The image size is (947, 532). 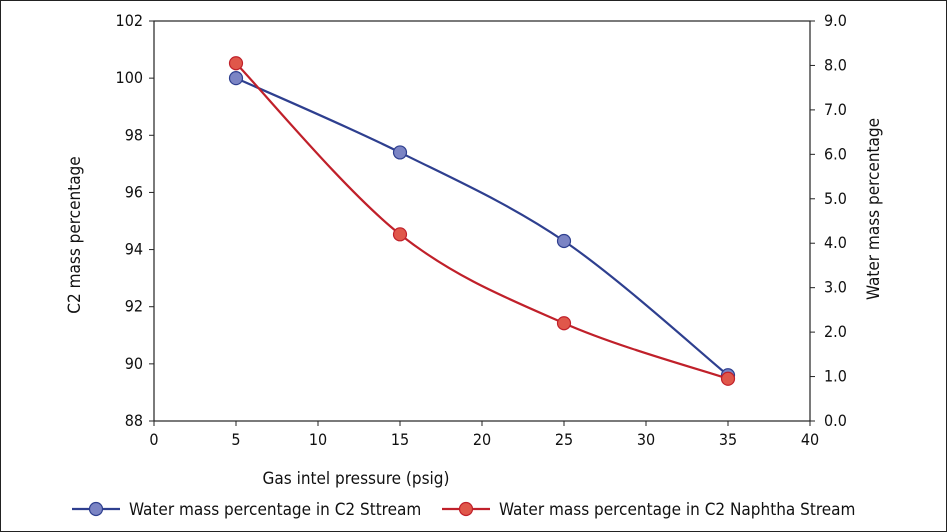 What do you see at coordinates (318, 439) in the screenshot?
I see `x-tick-label: 10` at bounding box center [318, 439].